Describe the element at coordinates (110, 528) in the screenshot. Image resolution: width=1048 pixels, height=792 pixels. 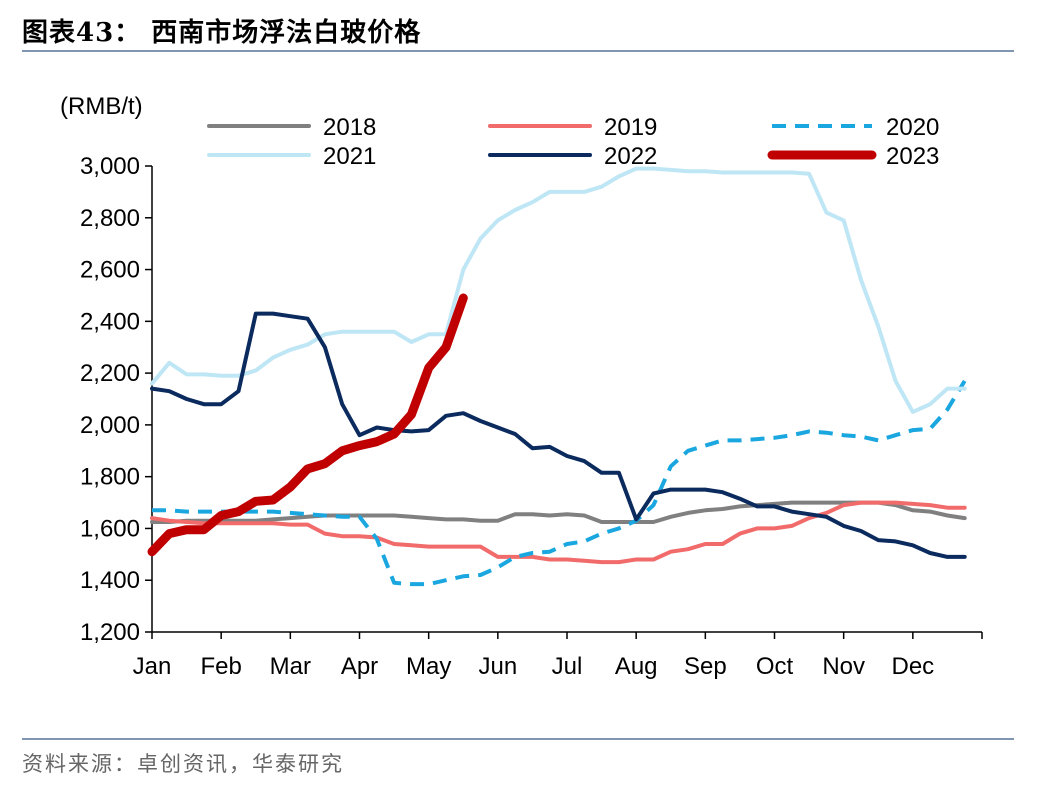
I see `y-tick-label: 1,600` at that location.